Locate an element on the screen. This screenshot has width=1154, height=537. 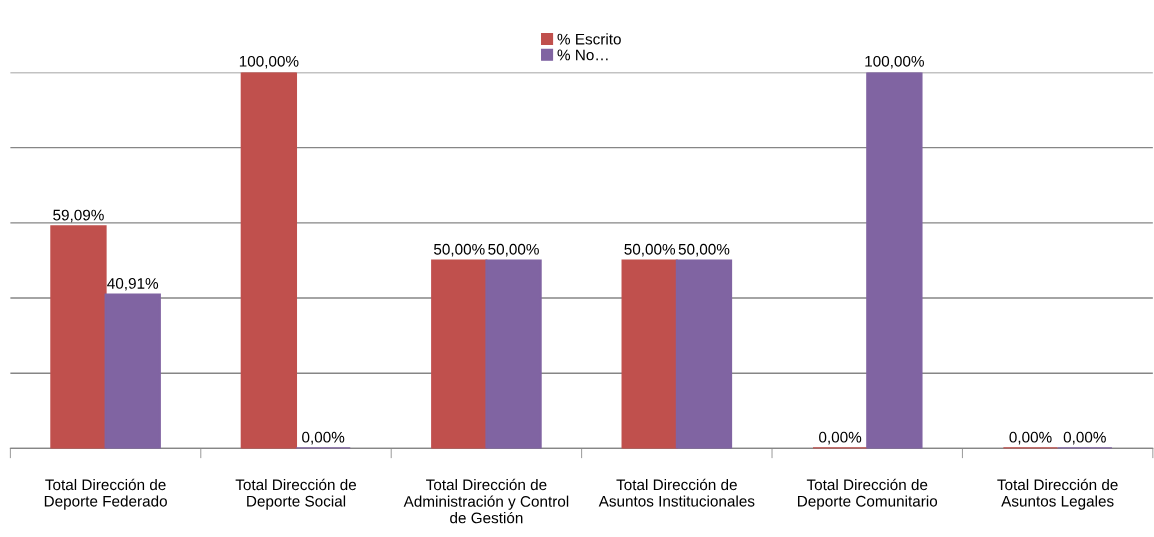
x-tick-label: Total Dirección de Deporte Comunitario is located at coordinates (868, 494).